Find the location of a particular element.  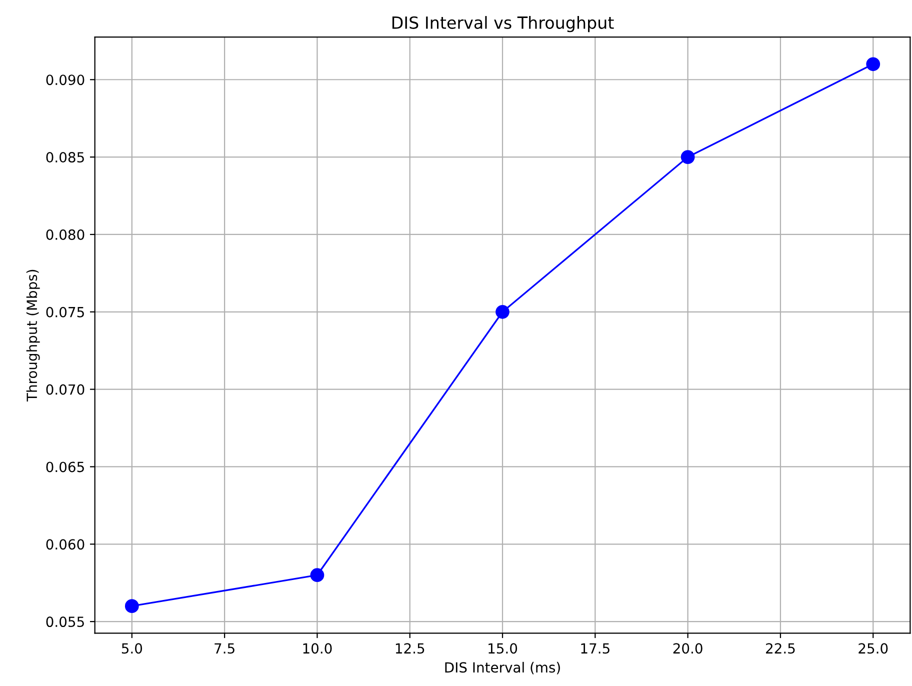

x-tick-label: 15.0 is located at coordinates (503, 648).